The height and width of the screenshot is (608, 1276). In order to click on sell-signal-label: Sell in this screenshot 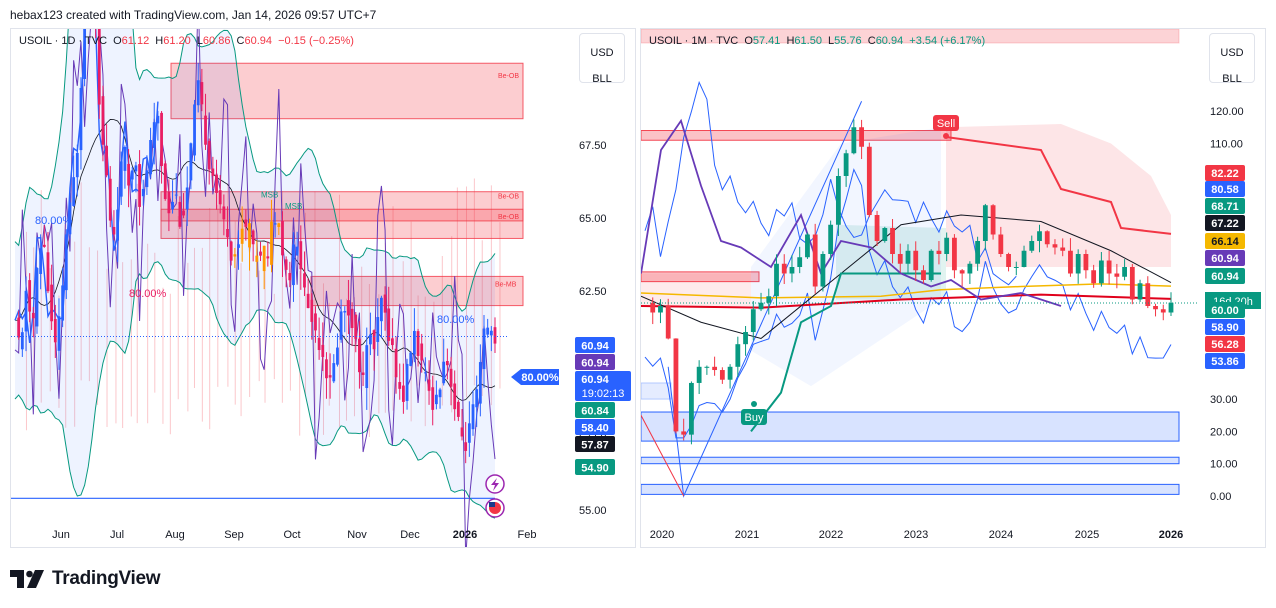, I will do `click(946, 124)`.